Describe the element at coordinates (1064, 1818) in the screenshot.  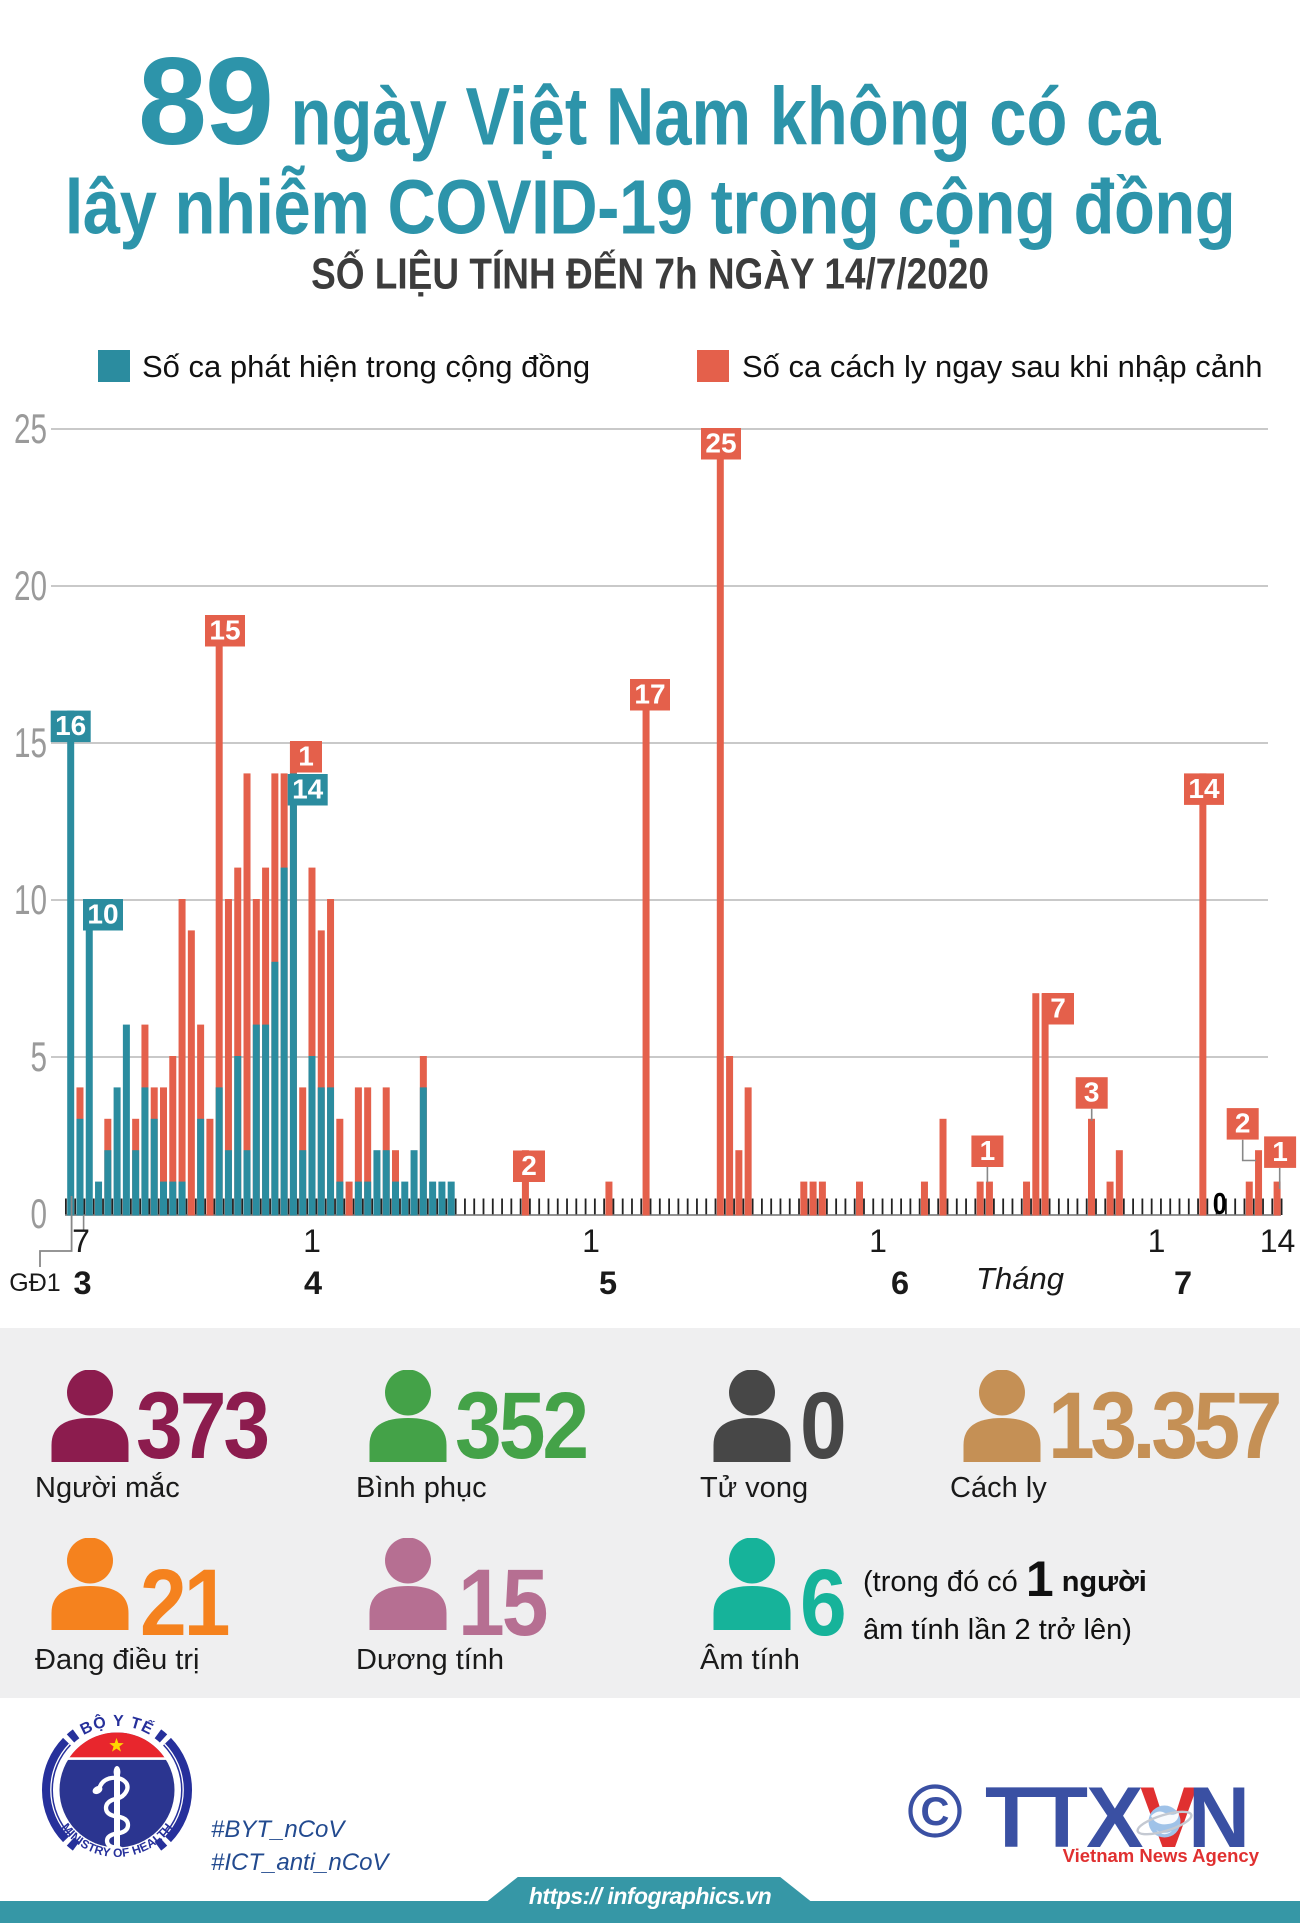
I see `svg-text: TTX` at that location.